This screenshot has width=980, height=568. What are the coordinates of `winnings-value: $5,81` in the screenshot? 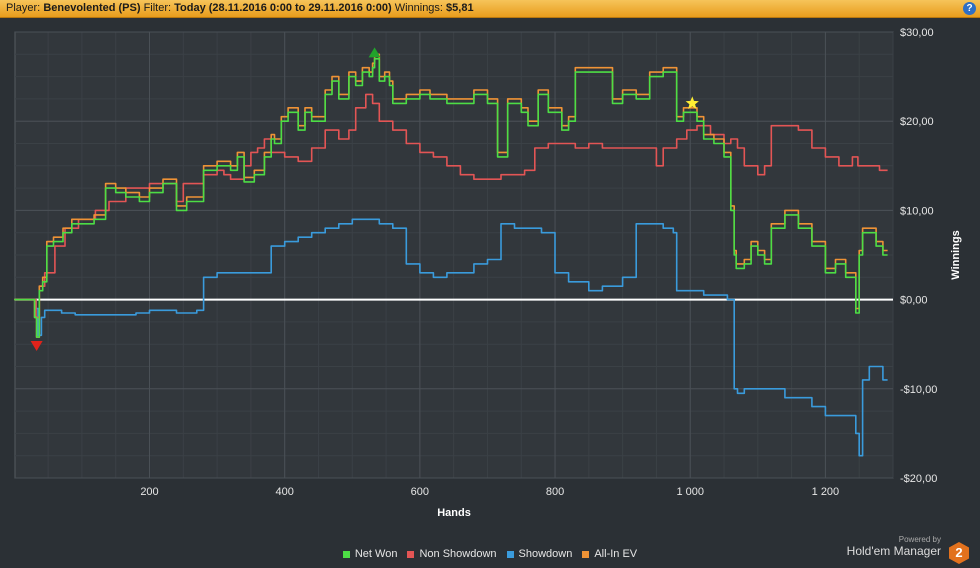 It's located at (460, 8).